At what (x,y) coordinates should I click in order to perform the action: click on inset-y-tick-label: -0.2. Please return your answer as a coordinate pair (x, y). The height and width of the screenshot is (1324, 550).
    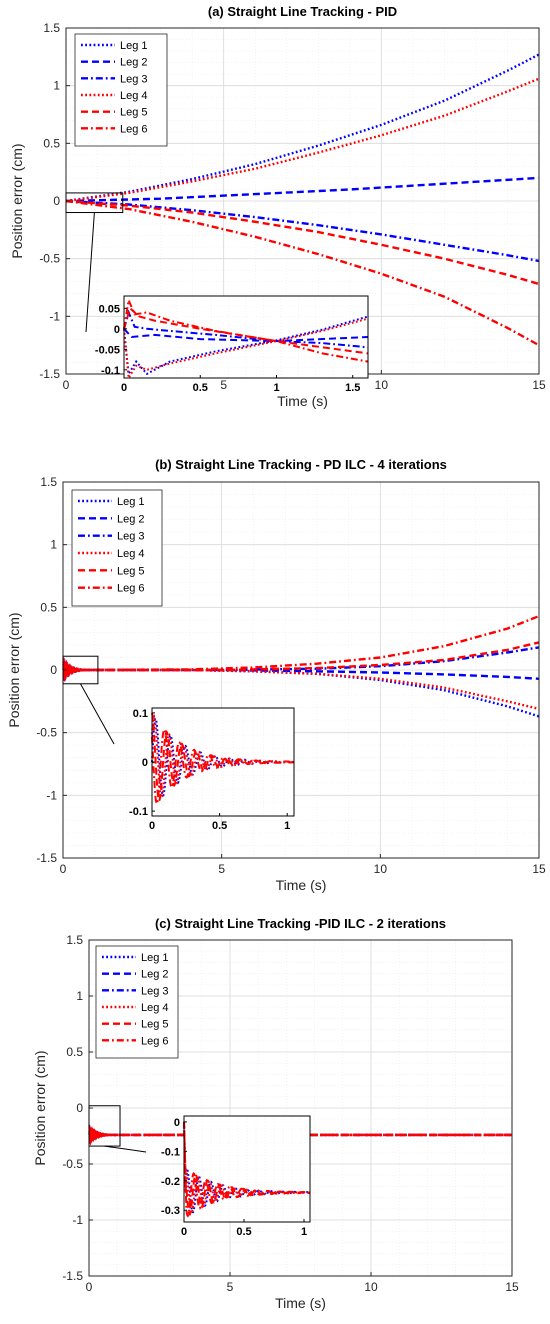
    Looking at the image, I should click on (170, 1182).